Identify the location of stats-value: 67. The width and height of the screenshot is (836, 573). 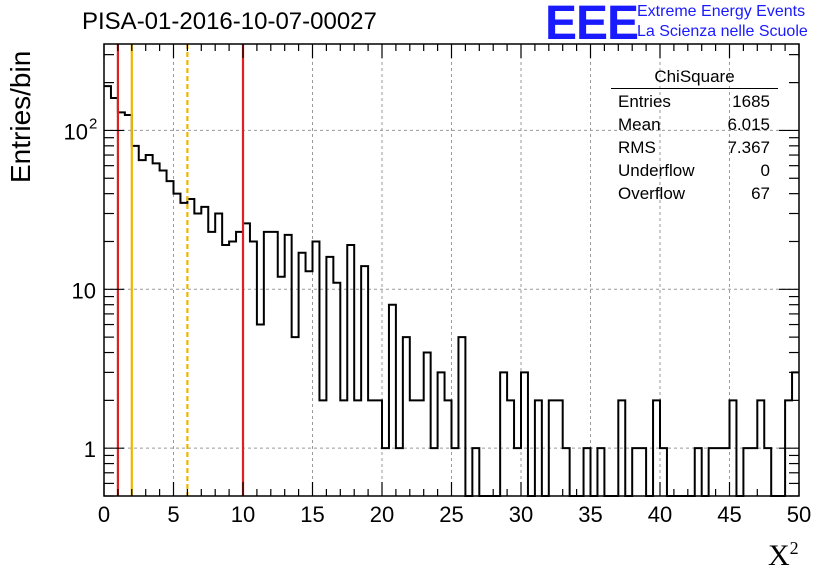
(760, 193).